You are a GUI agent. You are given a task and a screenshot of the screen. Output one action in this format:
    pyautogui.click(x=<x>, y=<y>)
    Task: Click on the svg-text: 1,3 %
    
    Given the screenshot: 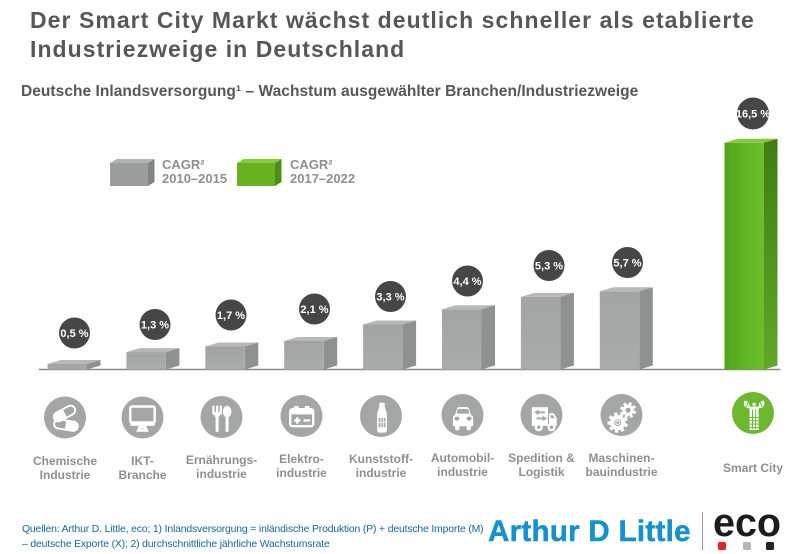 What is the action you would take?
    pyautogui.click(x=155, y=325)
    